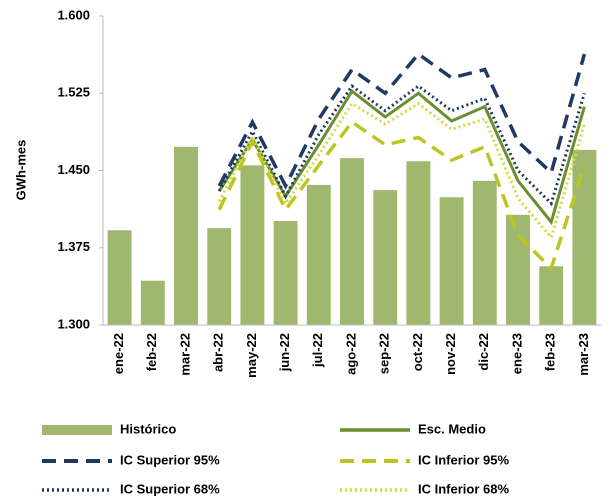 The width and height of the screenshot is (609, 504). What do you see at coordinates (20, 170) in the screenshot?
I see `y-axis-label: GWh-mes` at bounding box center [20, 170].